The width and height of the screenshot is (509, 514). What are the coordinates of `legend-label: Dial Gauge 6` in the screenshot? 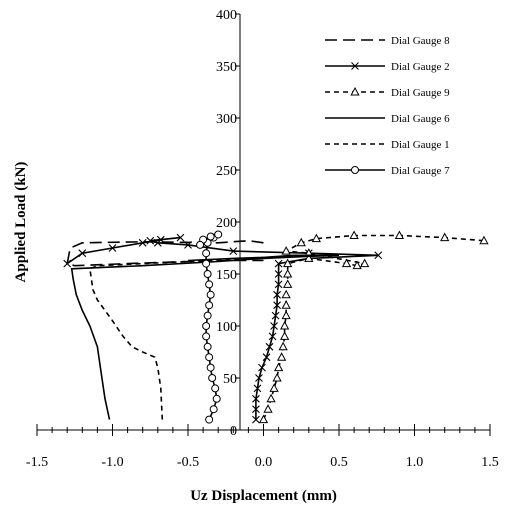 It's located at (420, 119).